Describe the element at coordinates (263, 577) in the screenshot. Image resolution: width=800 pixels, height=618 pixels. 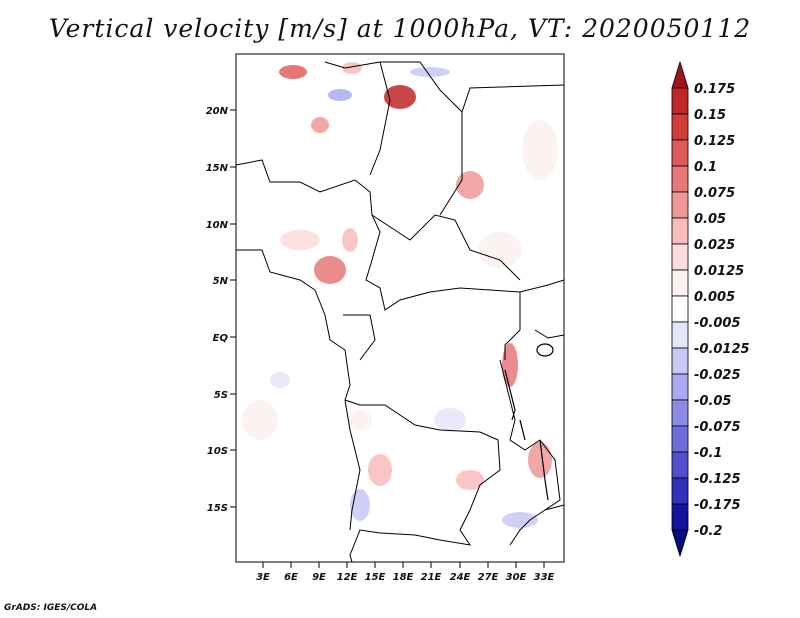
I see `lon-label: 3E` at that location.